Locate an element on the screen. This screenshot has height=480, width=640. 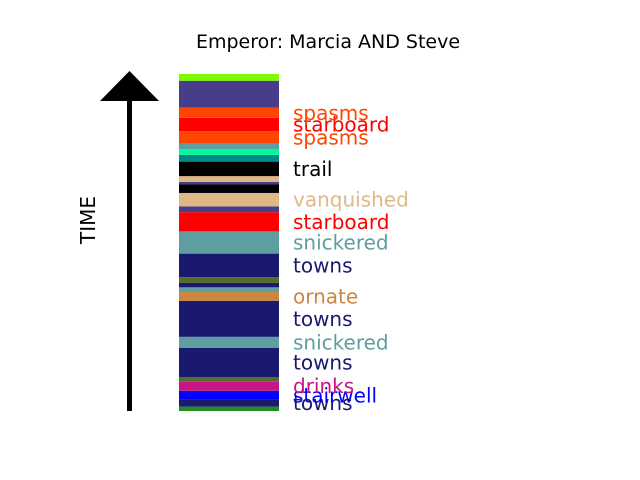
segment-label-7: towns is located at coordinates (323, 319).